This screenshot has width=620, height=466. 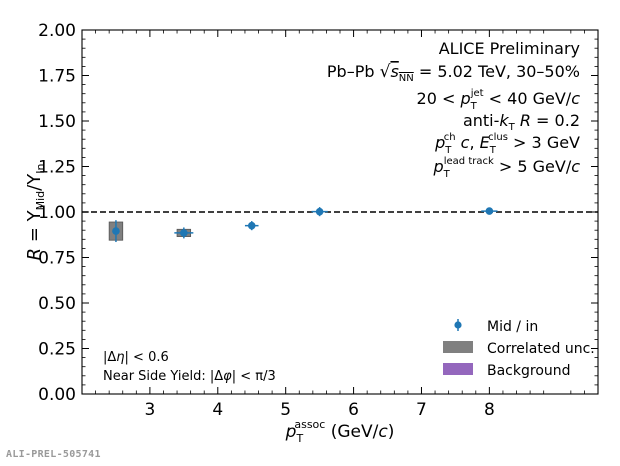 I want to click on legend-swatch-correlated, so click(x=458, y=347).